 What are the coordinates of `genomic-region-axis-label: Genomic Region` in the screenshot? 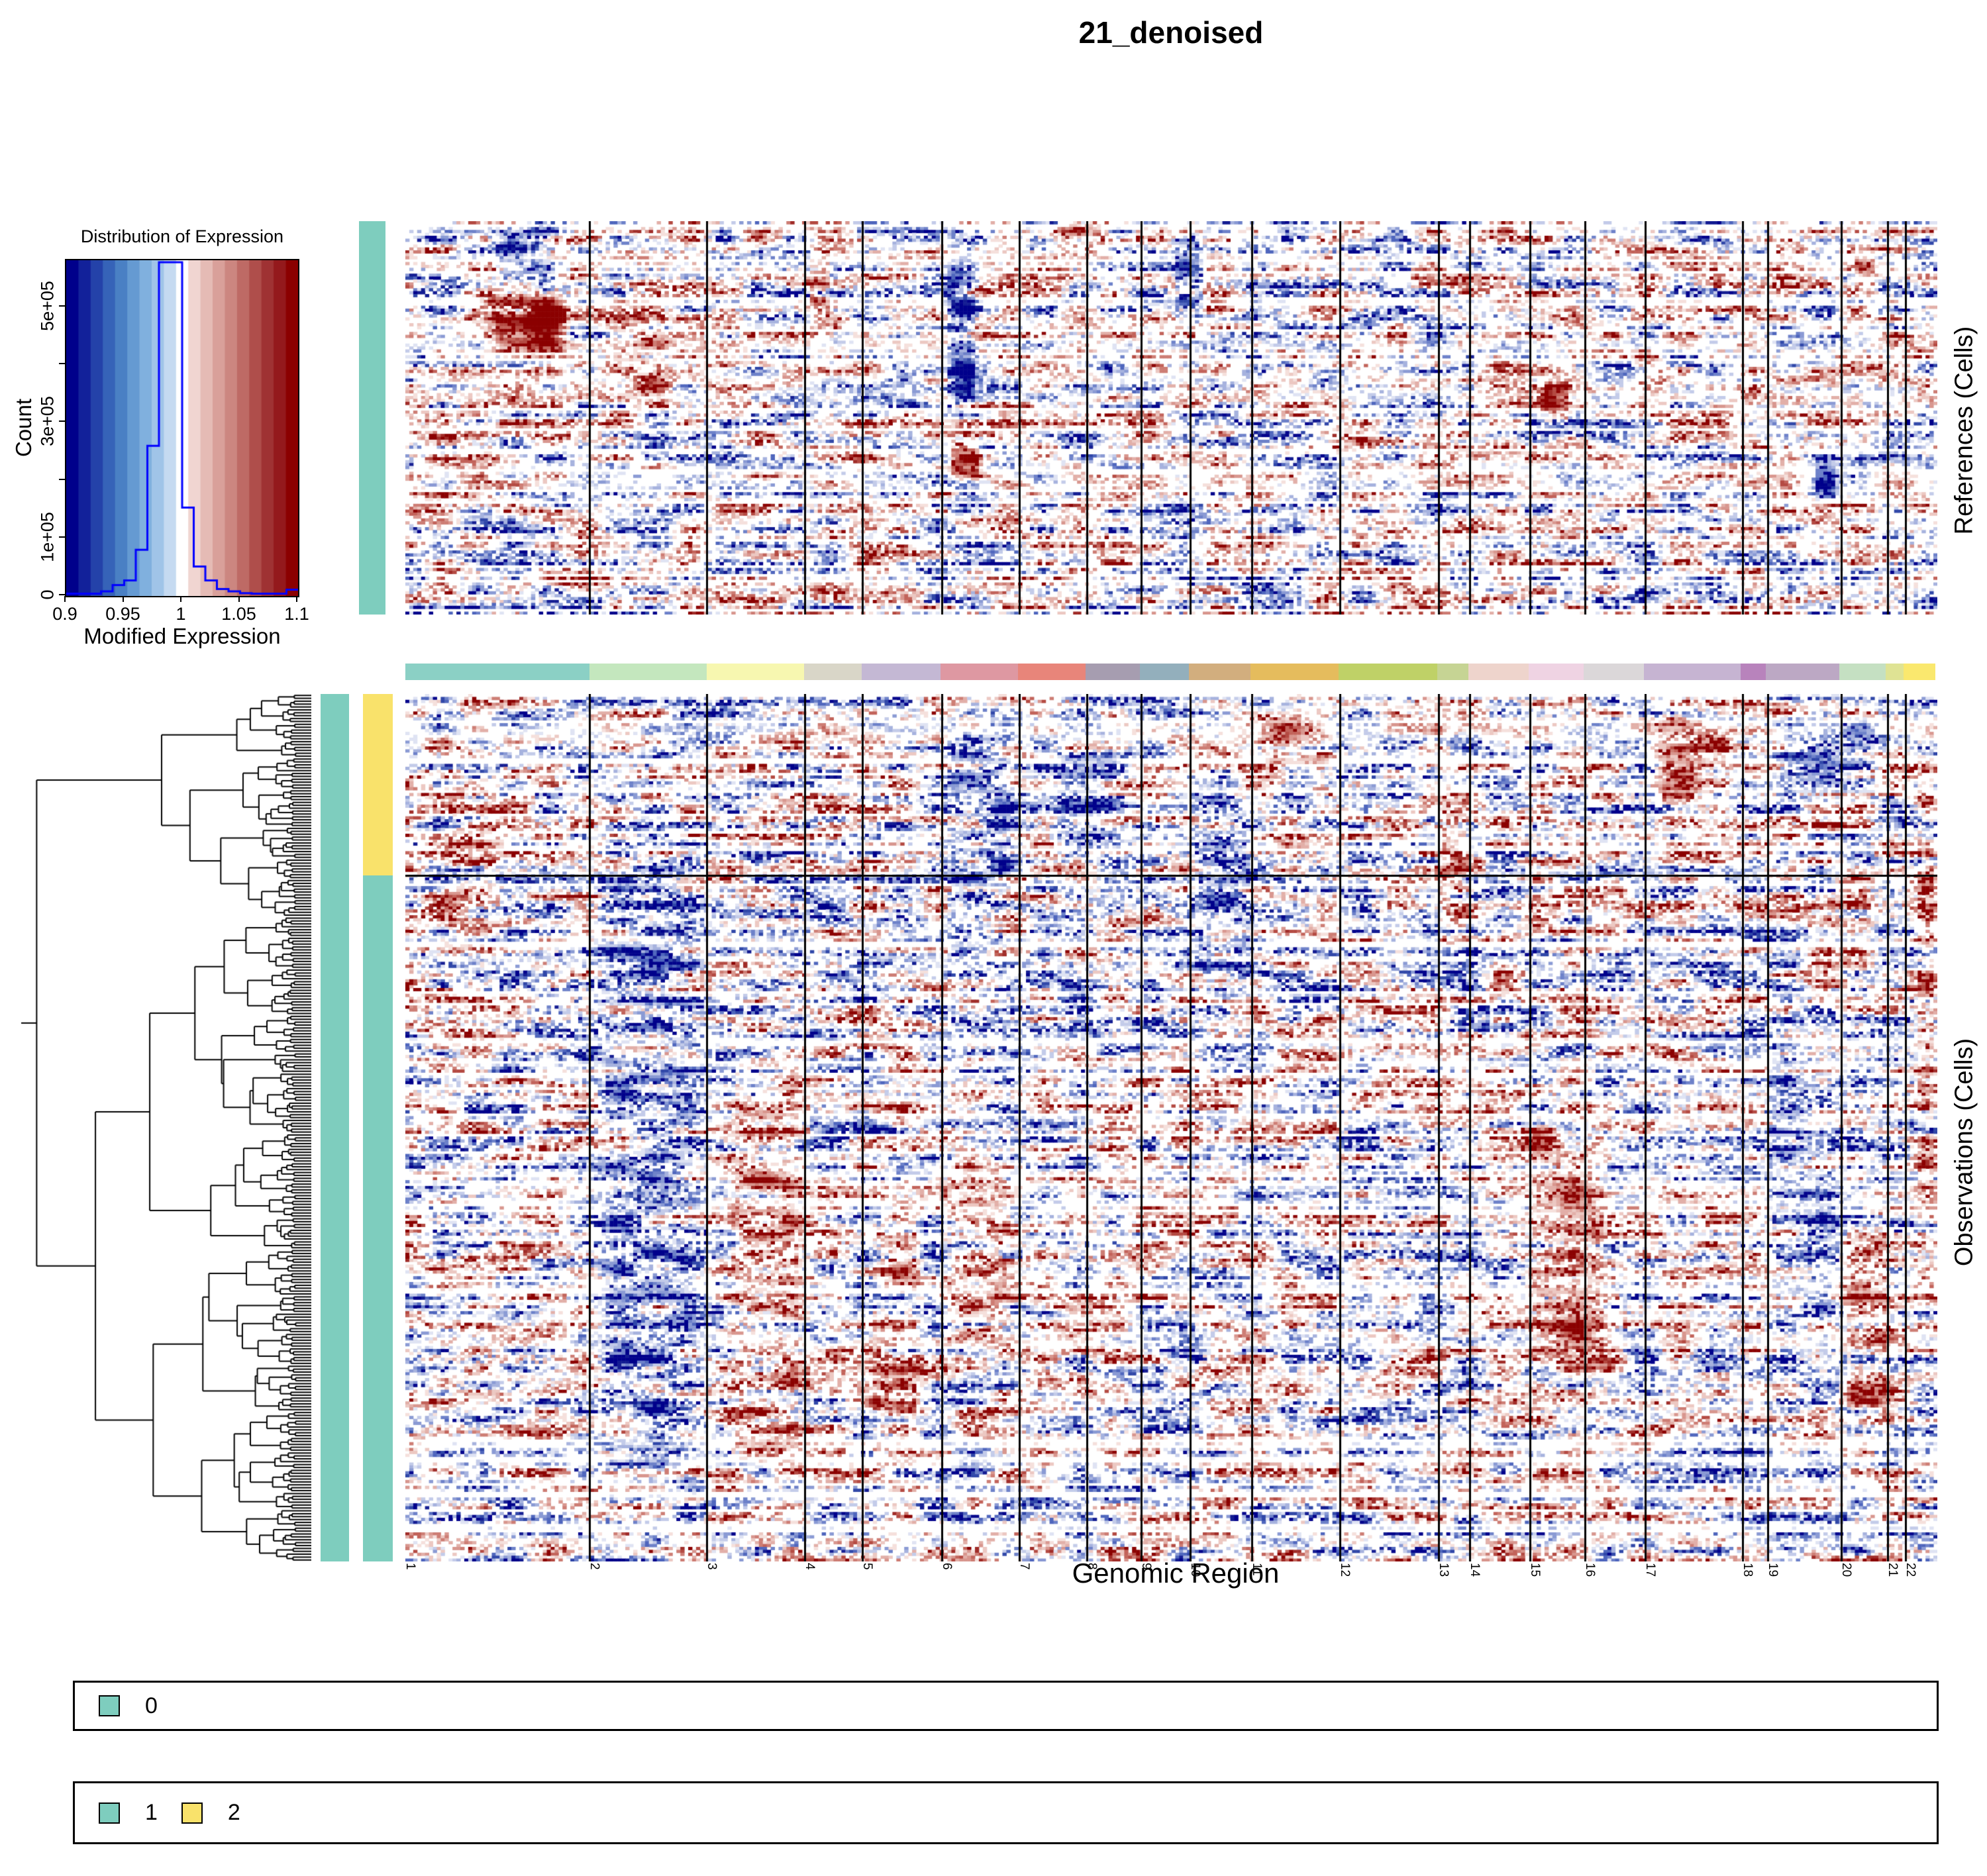 It's located at (1176, 1573).